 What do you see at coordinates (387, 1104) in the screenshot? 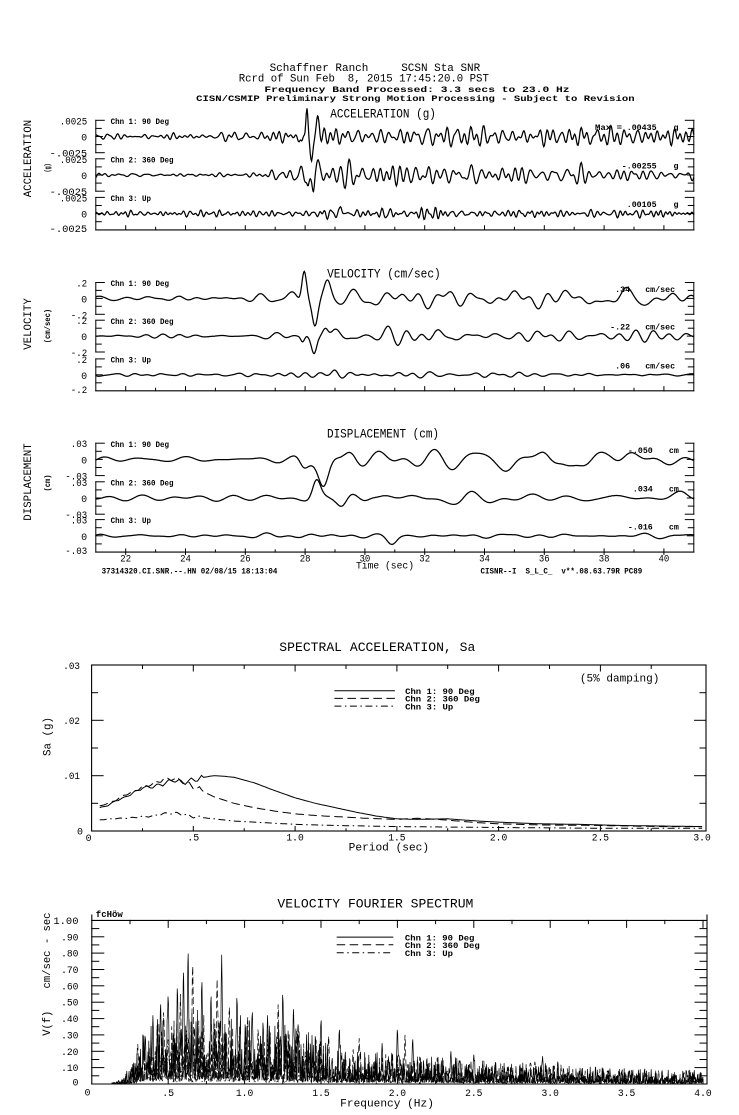
I see `svg-text: Frequency (Hz)` at bounding box center [387, 1104].